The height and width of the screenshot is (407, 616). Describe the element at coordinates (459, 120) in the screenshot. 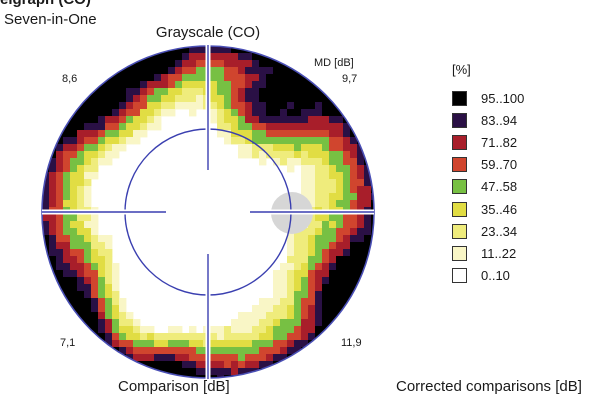

I see `legend-swatch` at that location.